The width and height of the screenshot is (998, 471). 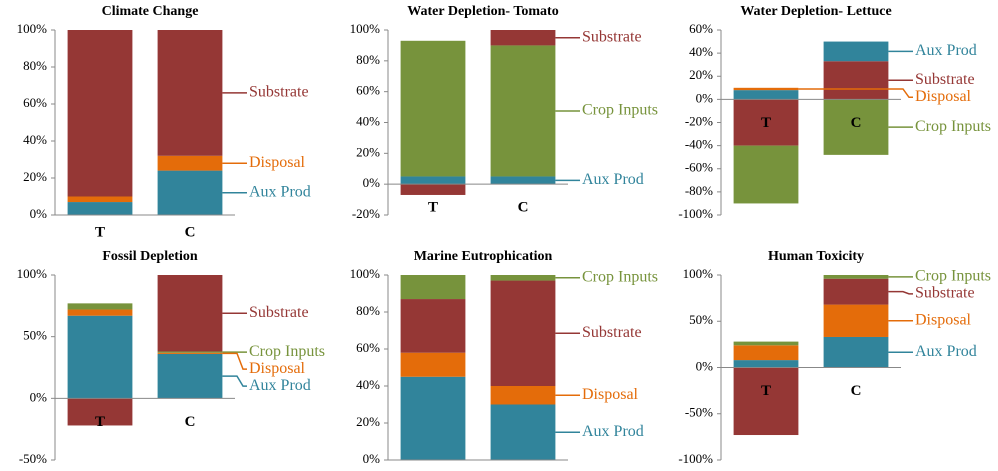 I want to click on chart-title: Water Depletion- Tomato, so click(x=482, y=11).